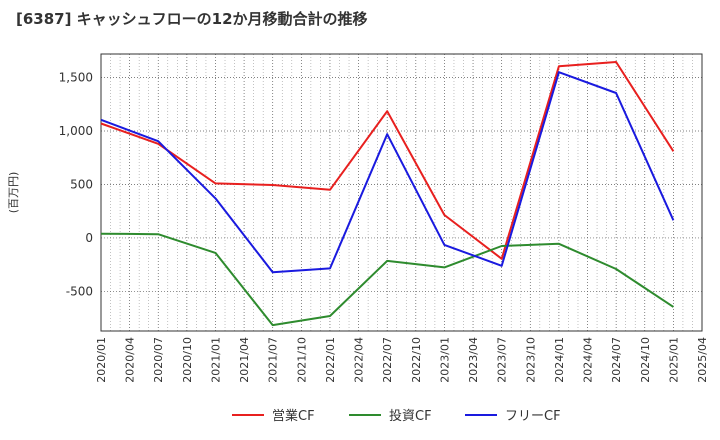 Image resolution: width=720 pixels, height=440 pixels. Describe the element at coordinates (89, 238) in the screenshot. I see `y-tick-label: 0` at that location.